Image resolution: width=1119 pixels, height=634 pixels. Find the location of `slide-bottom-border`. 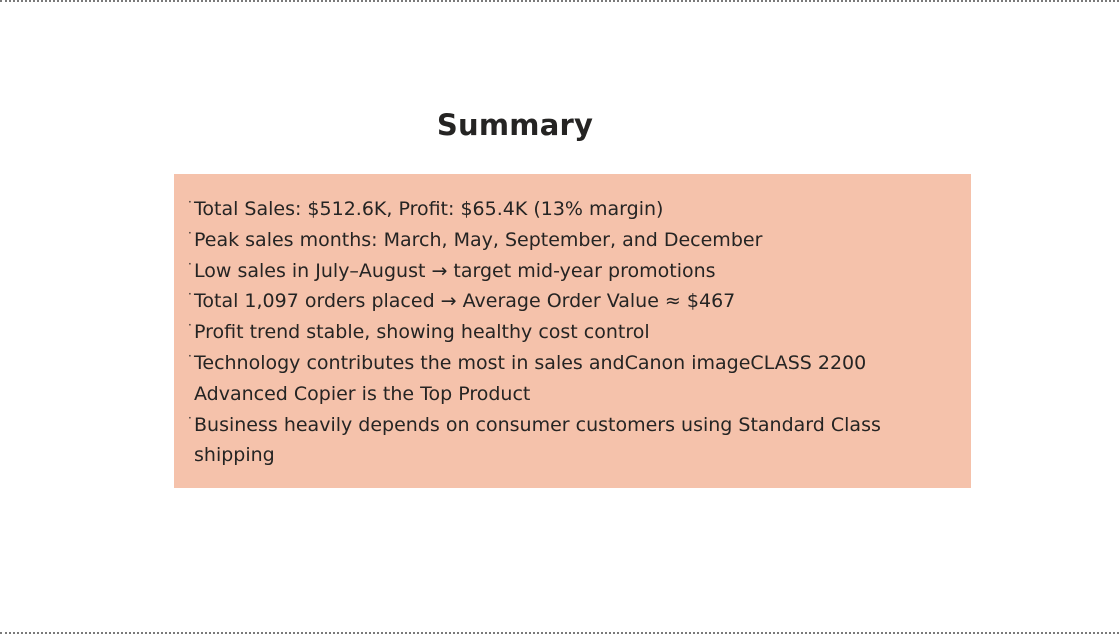

slide-bottom-border is located at coordinates (559, 633).